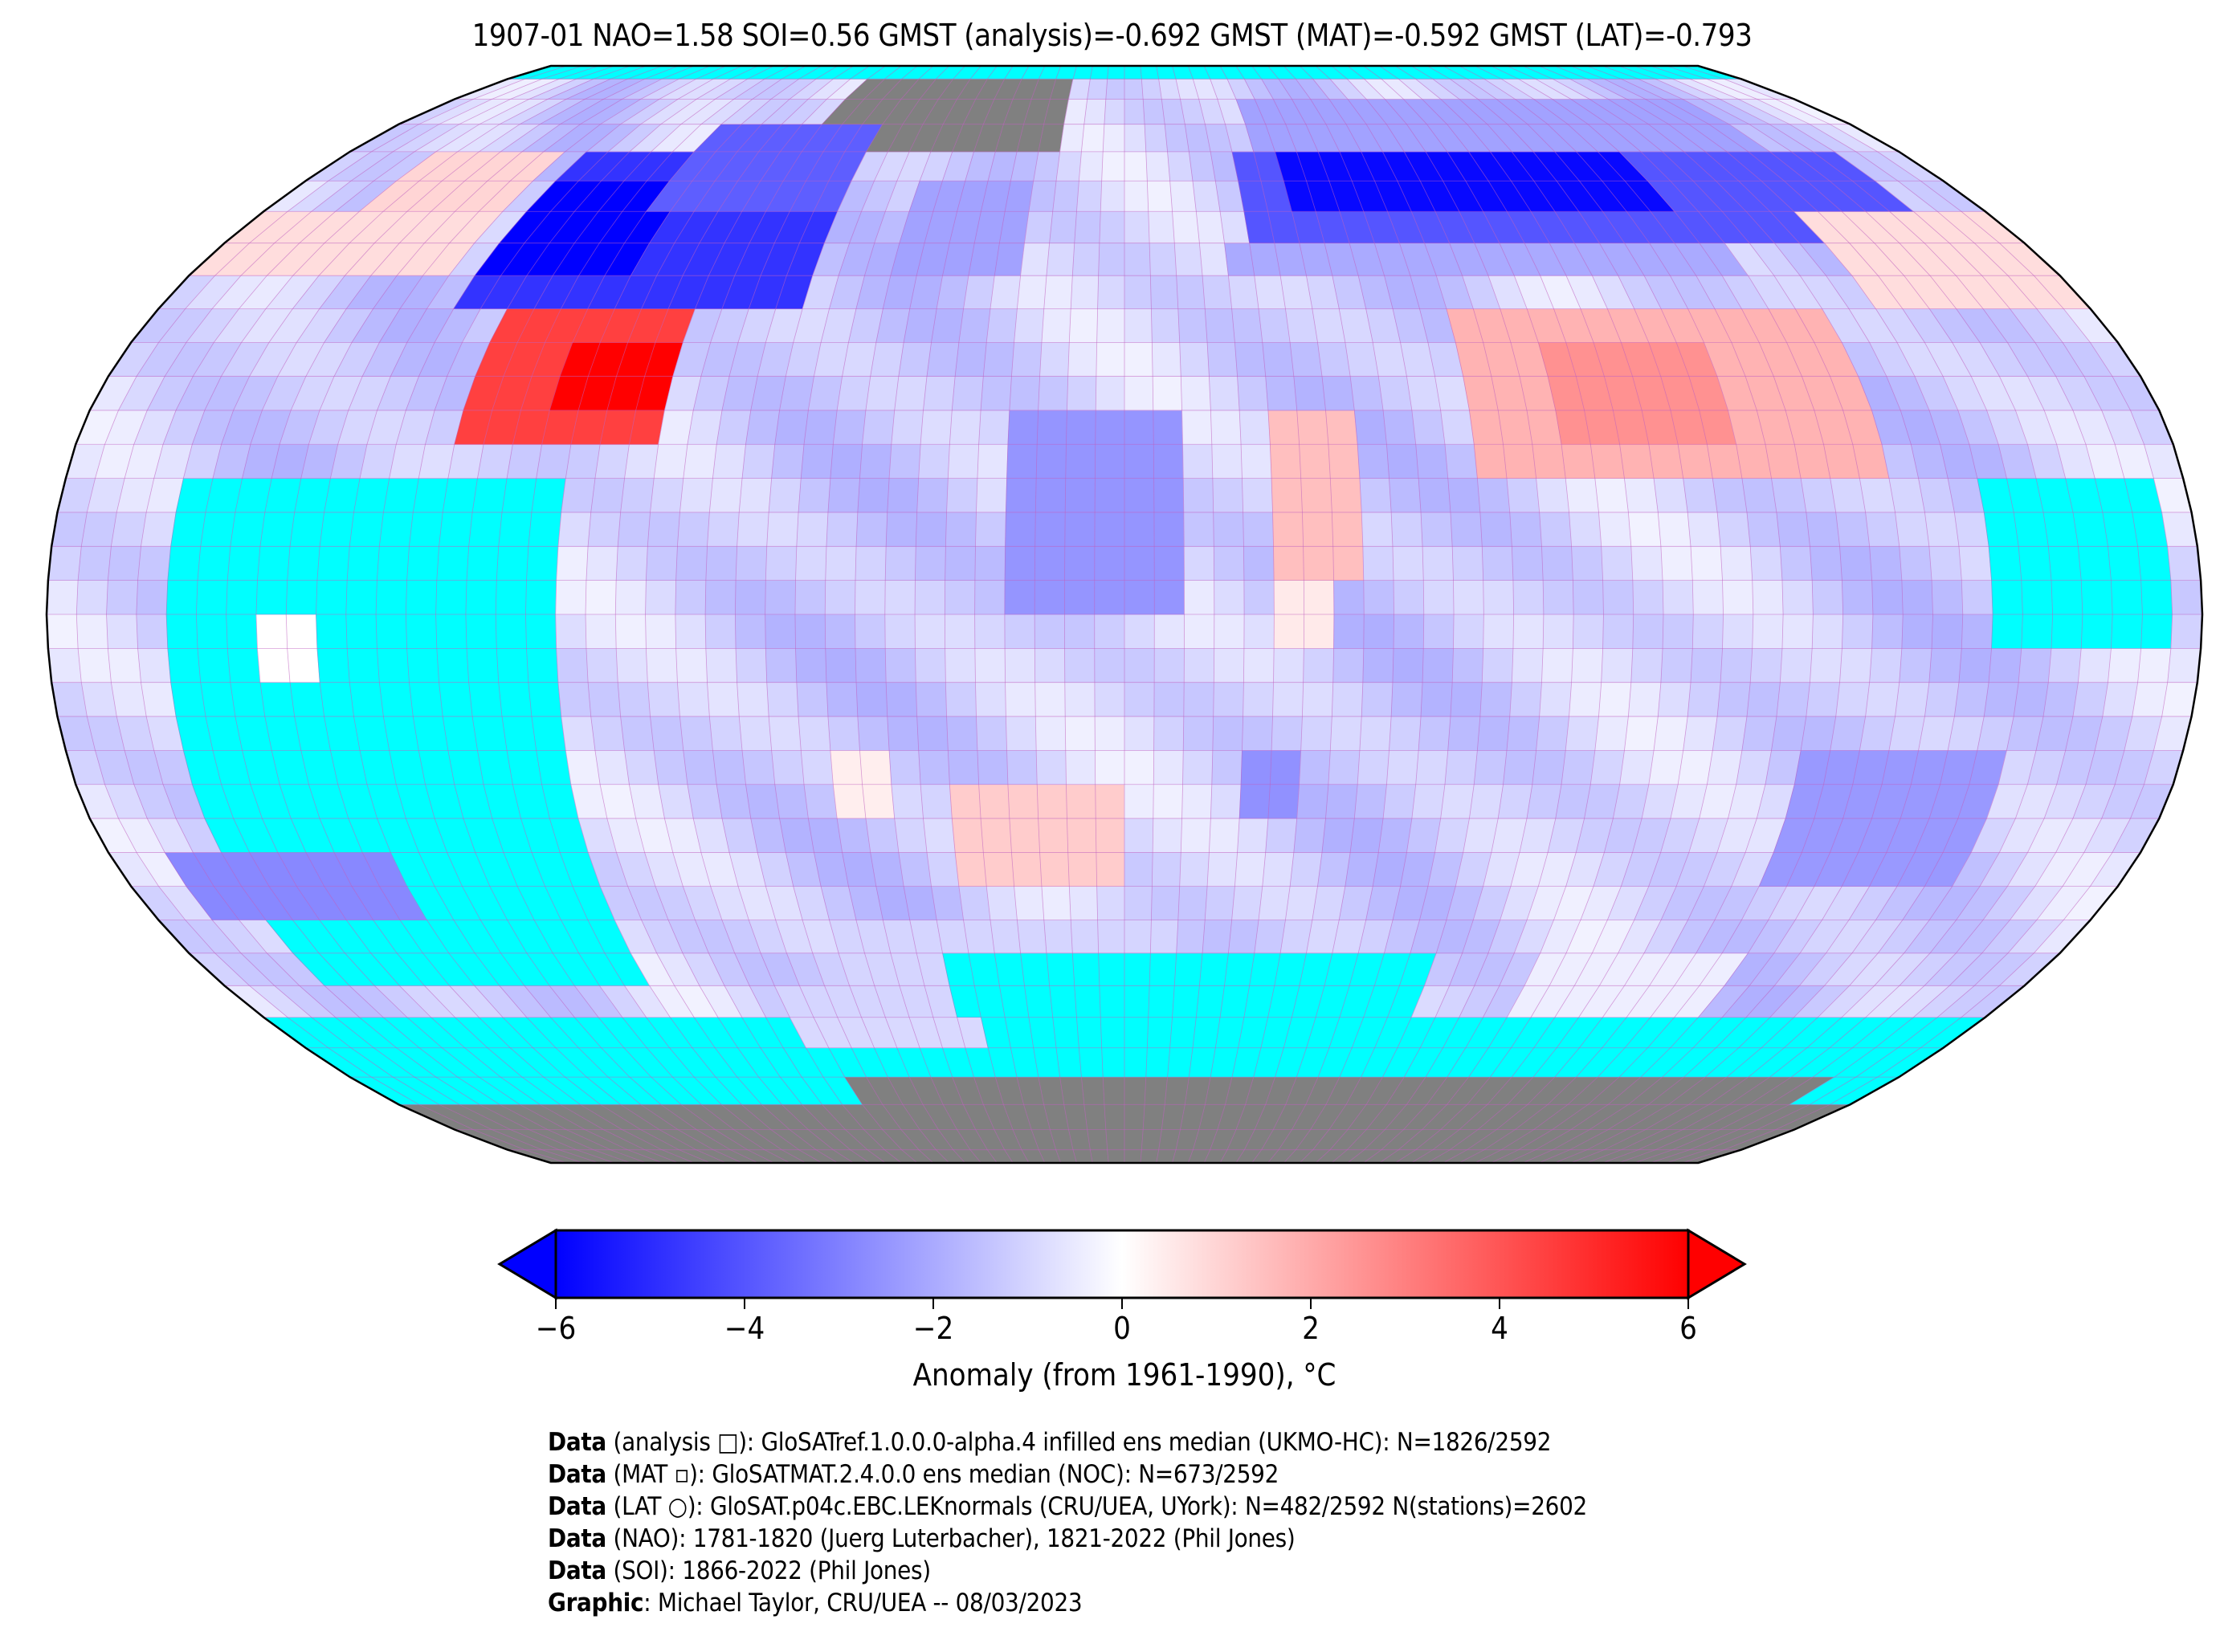  What do you see at coordinates (1122, 1328) in the screenshot?
I see `colorbar-tick-label: 0` at bounding box center [1122, 1328].